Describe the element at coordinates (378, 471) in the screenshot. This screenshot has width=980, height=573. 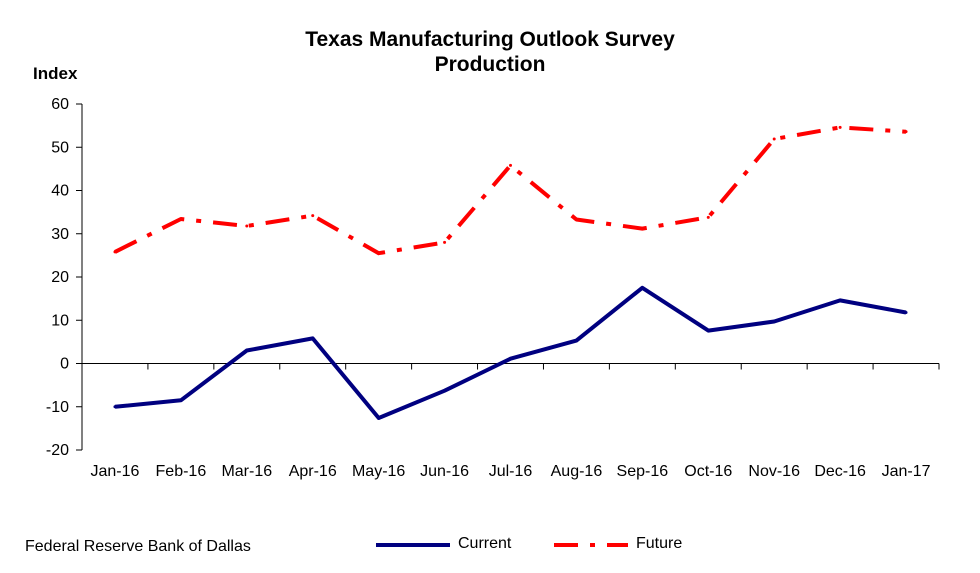
I see `x-tick-label: May-16` at that location.